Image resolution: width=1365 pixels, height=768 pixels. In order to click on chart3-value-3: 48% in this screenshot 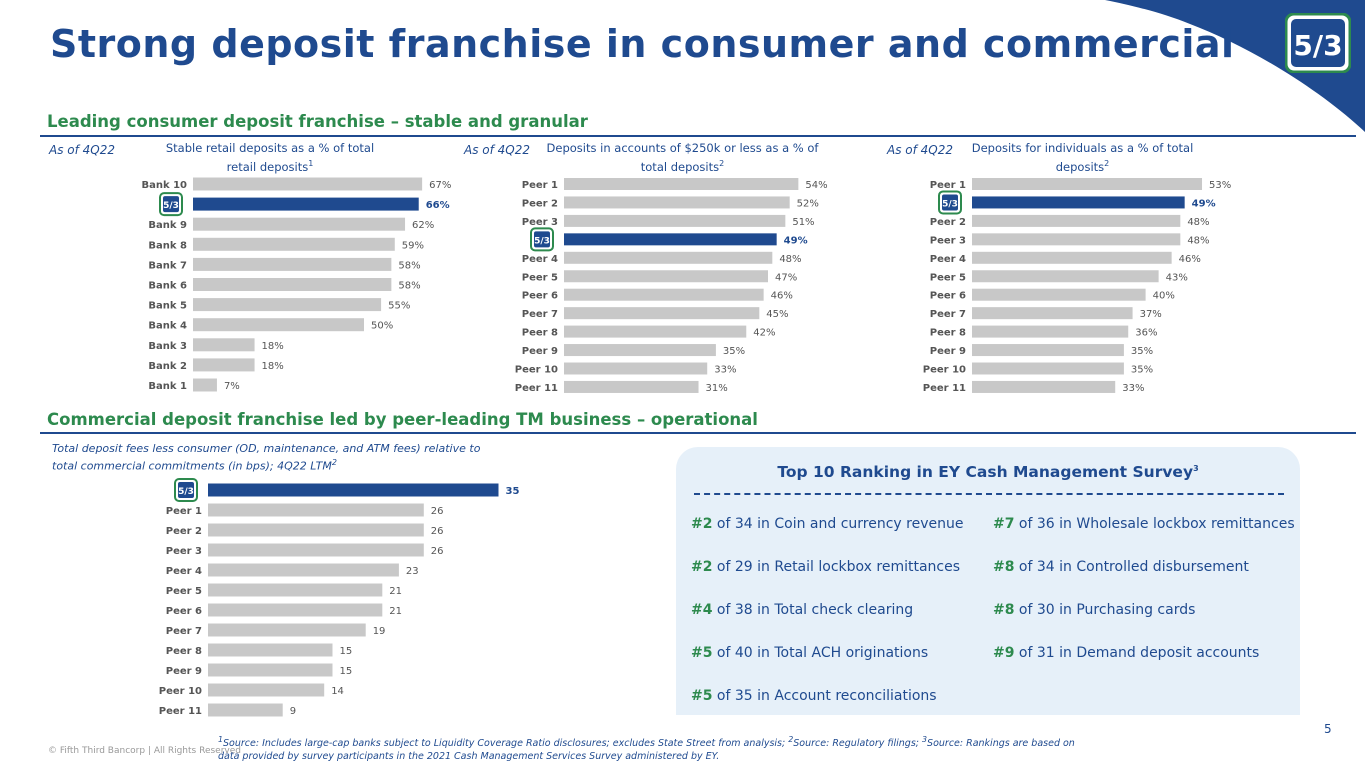, I will do `click(1198, 240)`.